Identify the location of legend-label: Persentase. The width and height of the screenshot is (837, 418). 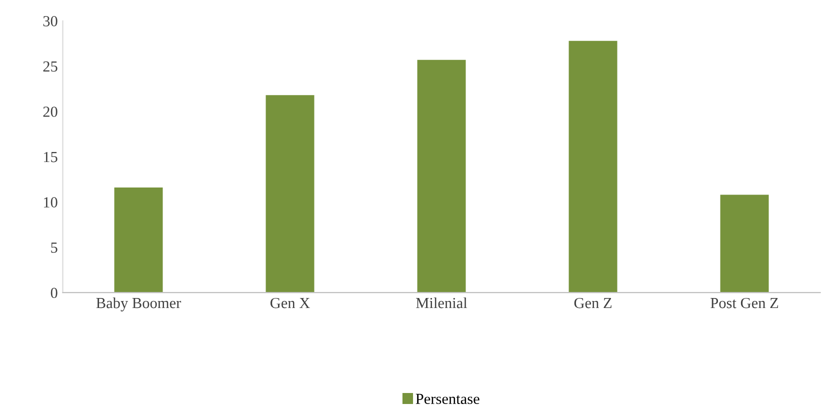
(448, 399).